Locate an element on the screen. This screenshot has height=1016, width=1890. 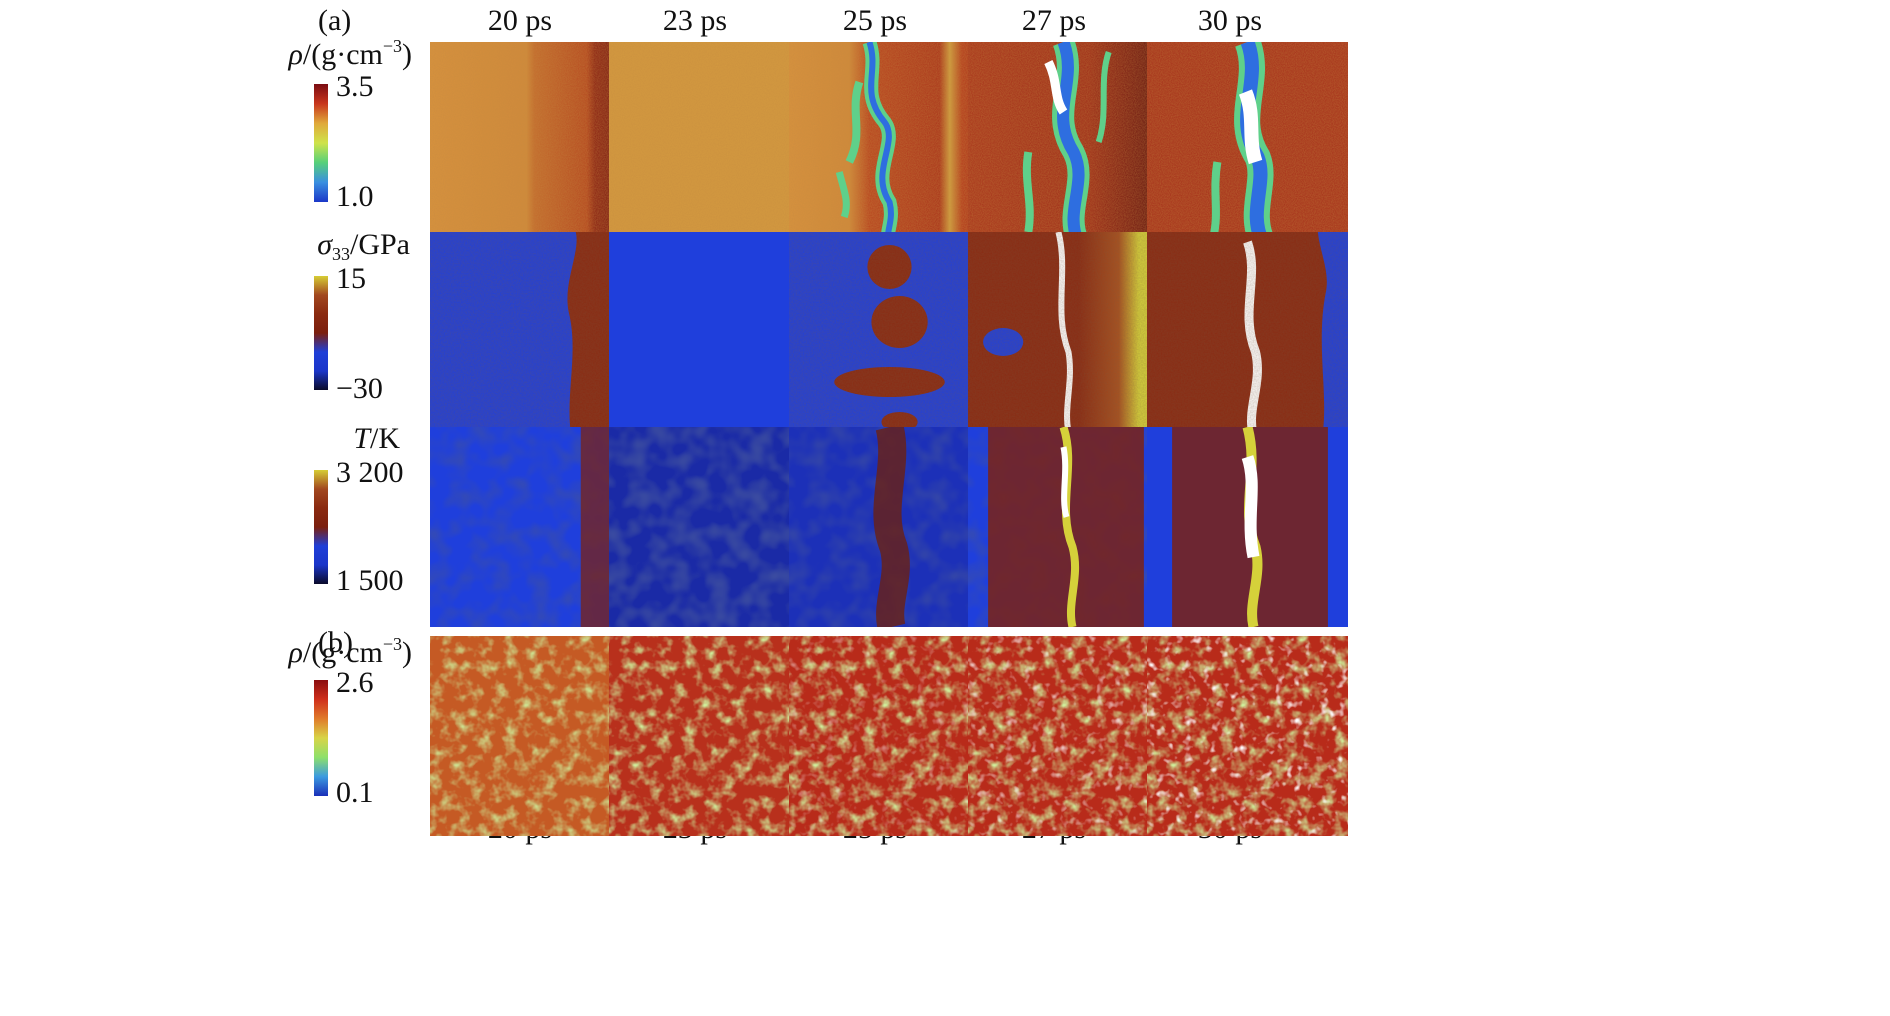
panel-b-map-20ps is located at coordinates (530, 736).